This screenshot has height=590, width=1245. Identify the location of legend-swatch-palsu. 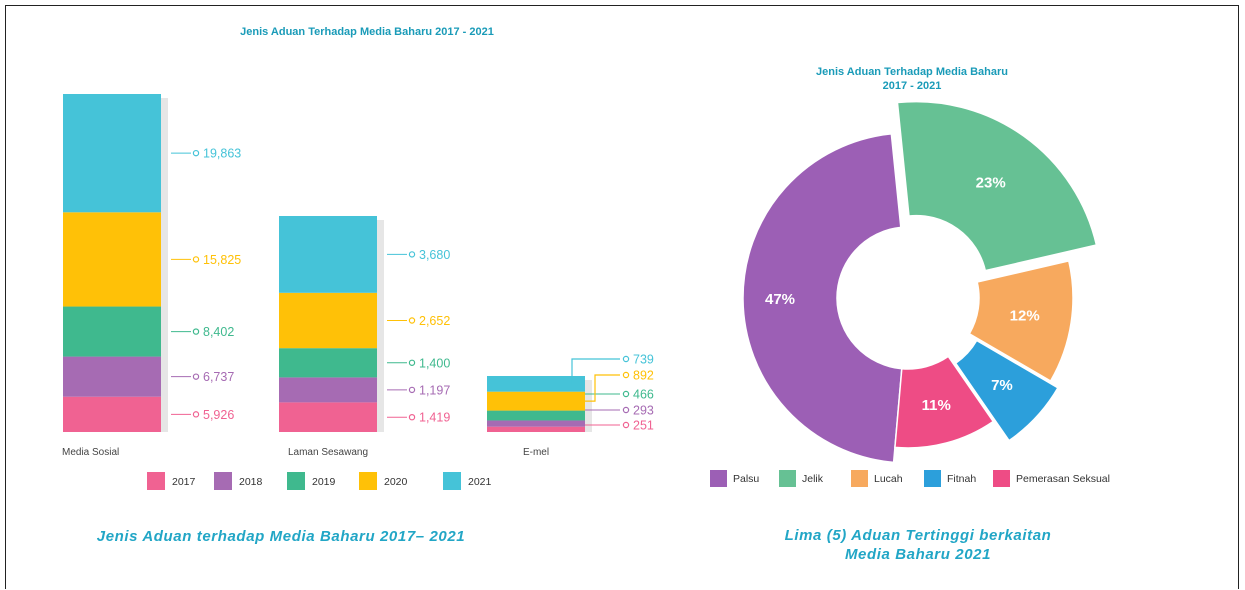
(718, 478).